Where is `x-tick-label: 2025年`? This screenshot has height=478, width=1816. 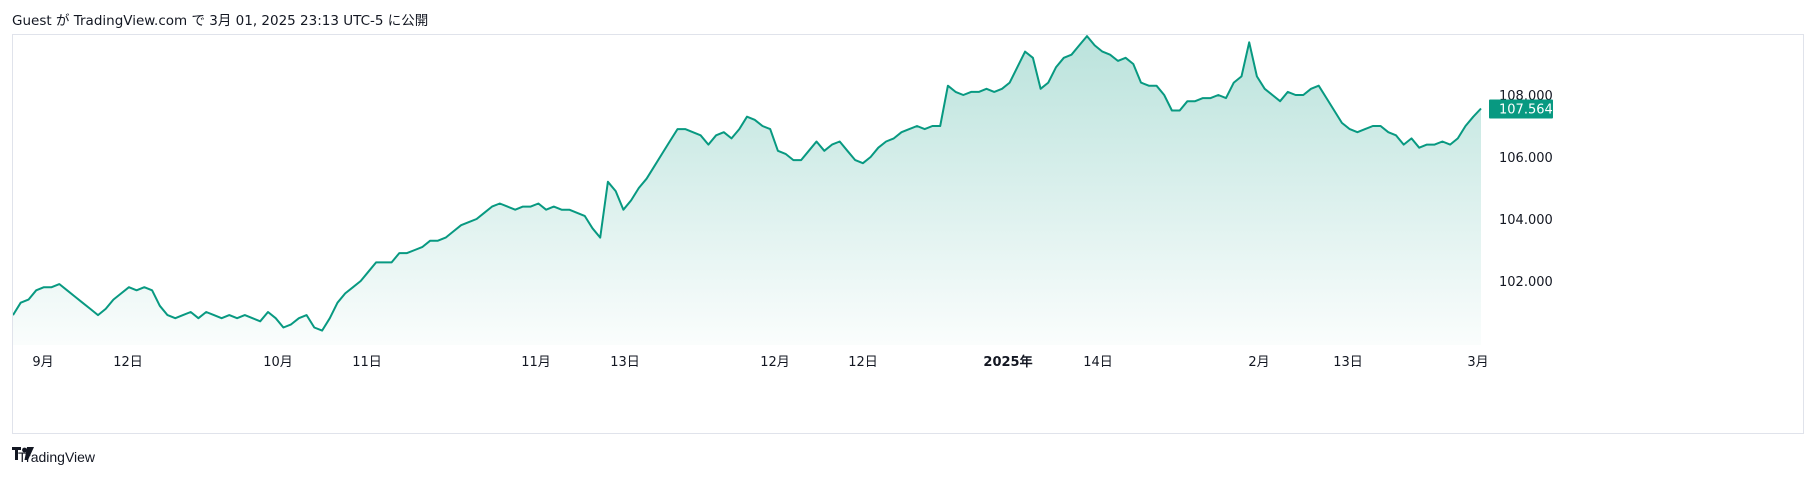
x-tick-label: 2025年 is located at coordinates (1007, 362).